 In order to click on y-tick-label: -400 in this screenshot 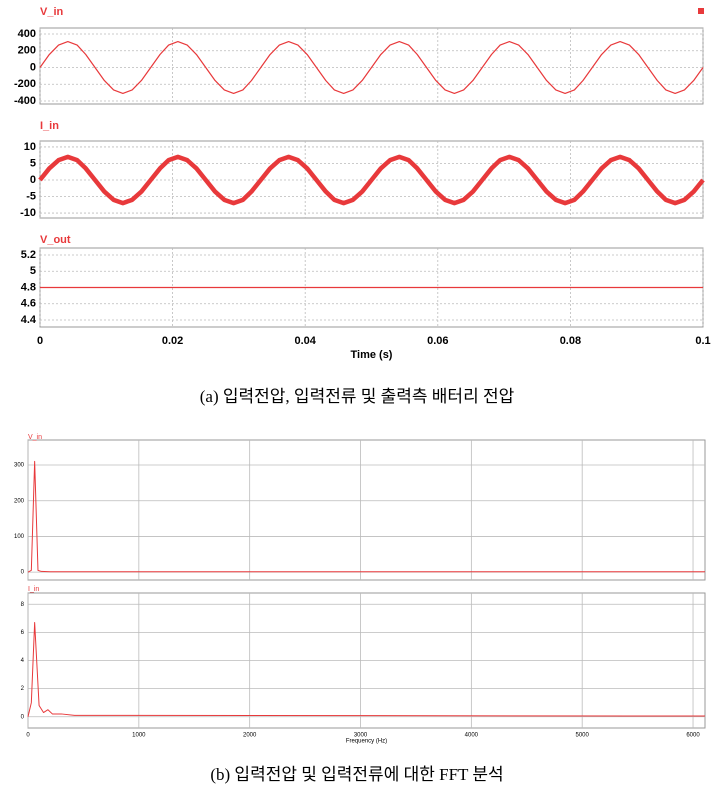, I will do `click(25, 101)`.